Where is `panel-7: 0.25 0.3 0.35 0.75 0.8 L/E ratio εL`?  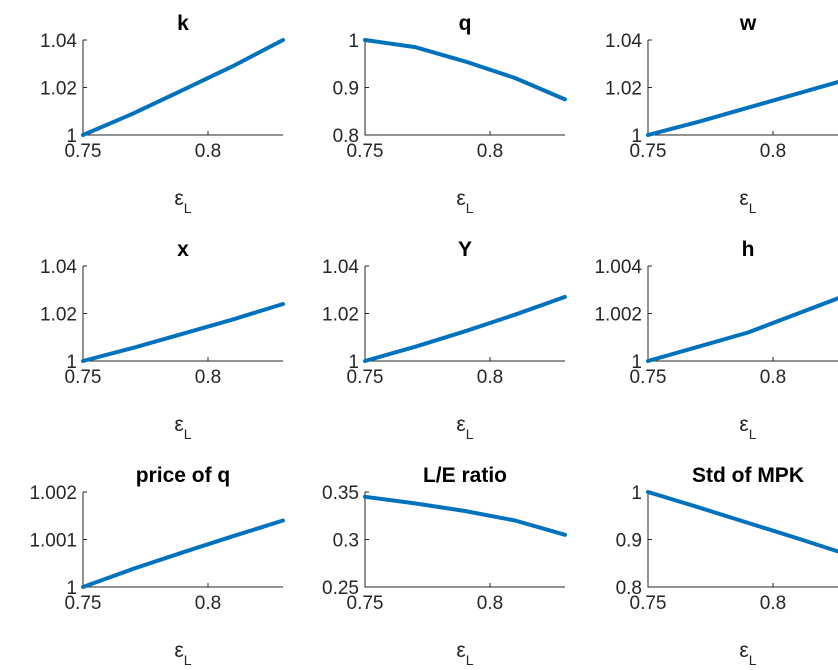
panel-7: 0.25 0.3 0.35 0.75 0.8 L/E ratio εL is located at coordinates (444, 566).